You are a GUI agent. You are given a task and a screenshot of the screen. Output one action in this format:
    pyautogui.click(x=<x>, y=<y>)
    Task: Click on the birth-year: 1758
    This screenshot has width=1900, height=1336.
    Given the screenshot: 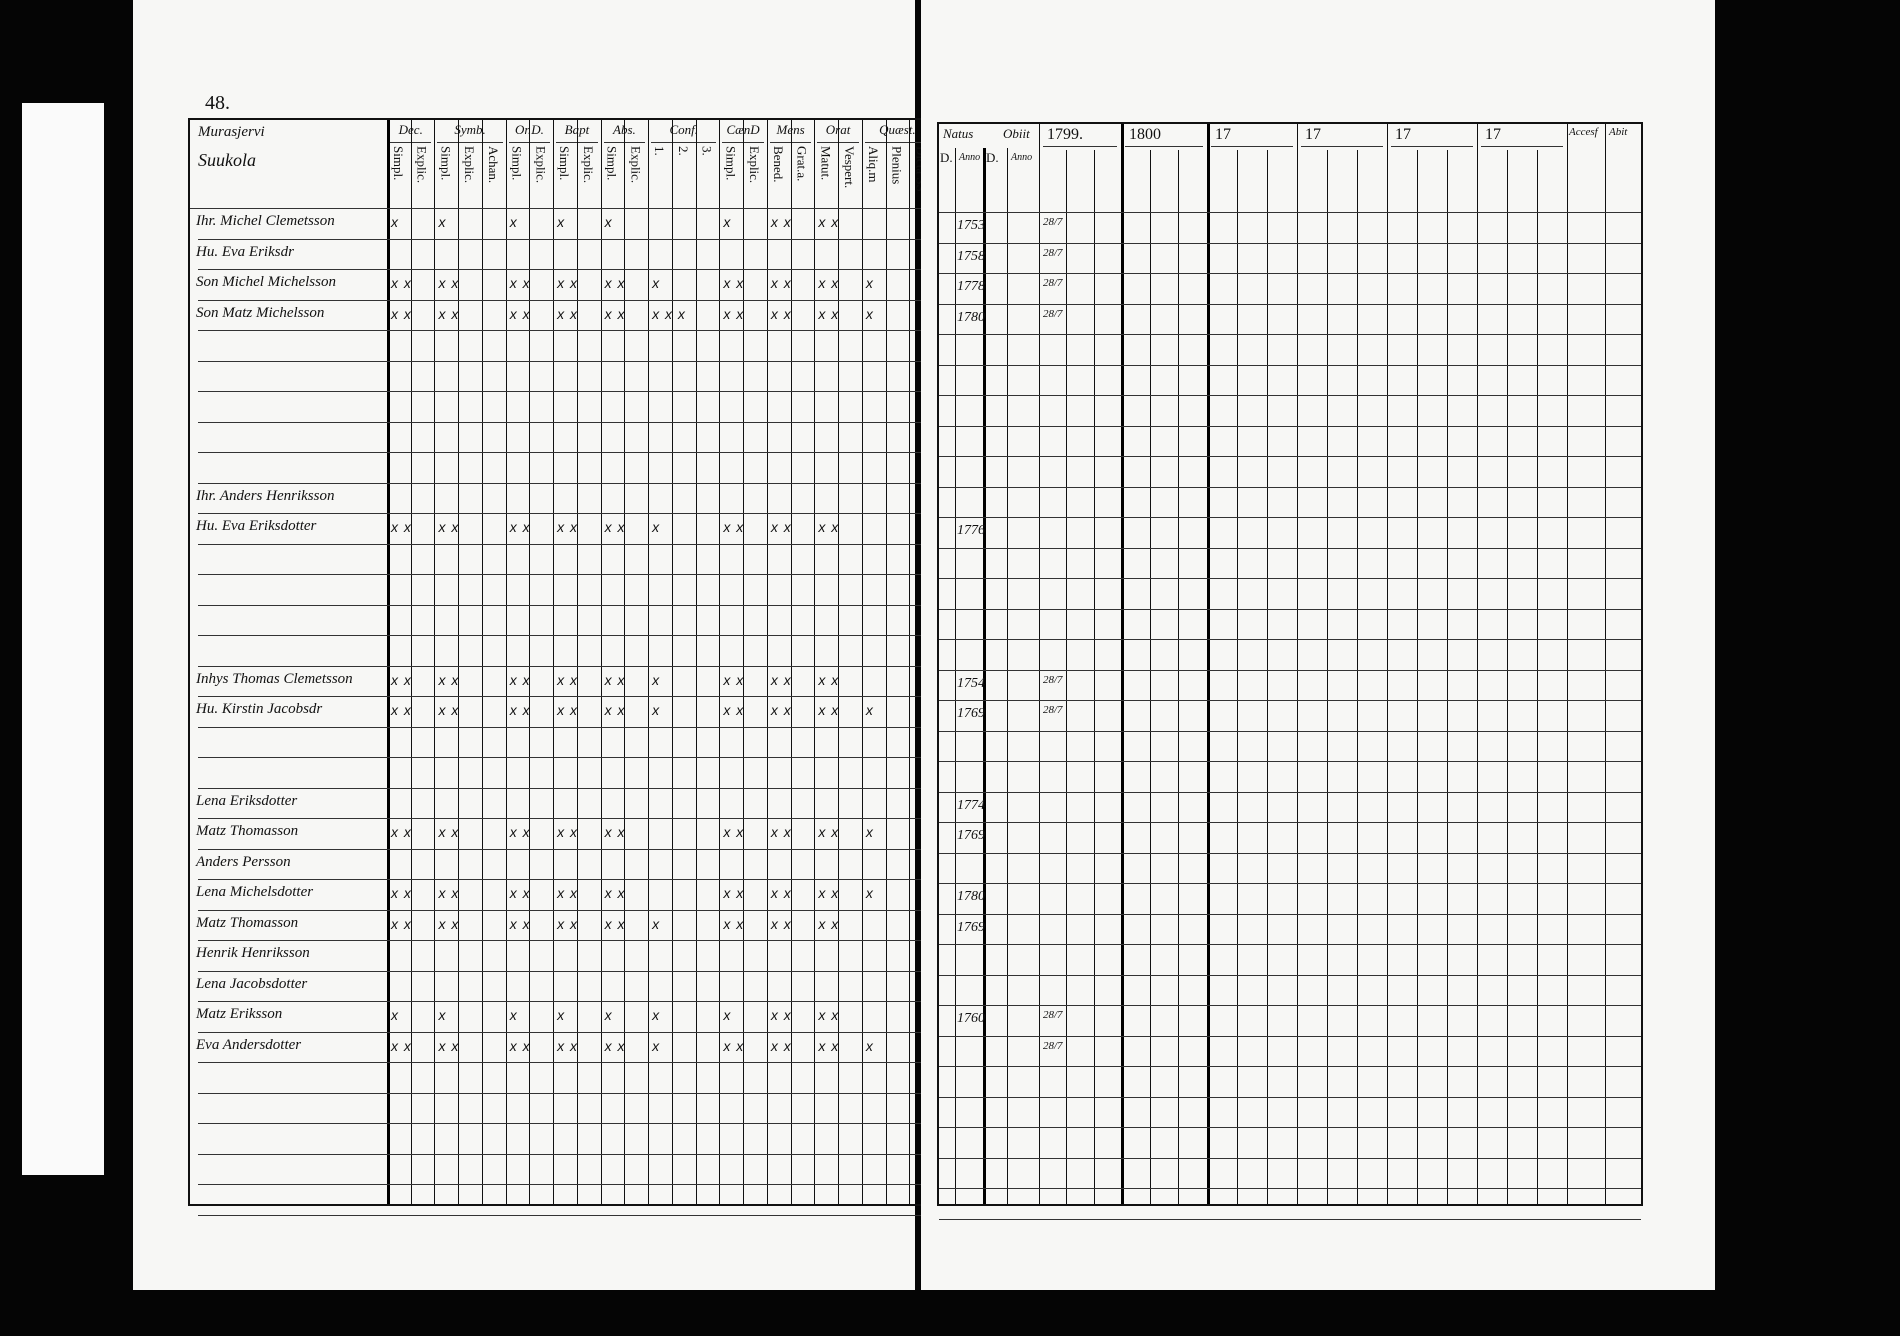 What is the action you would take?
    pyautogui.click(x=971, y=256)
    